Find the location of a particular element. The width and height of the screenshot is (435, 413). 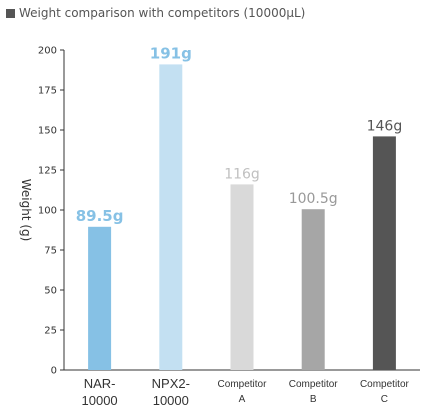

title-square-icon is located at coordinates (10, 13).